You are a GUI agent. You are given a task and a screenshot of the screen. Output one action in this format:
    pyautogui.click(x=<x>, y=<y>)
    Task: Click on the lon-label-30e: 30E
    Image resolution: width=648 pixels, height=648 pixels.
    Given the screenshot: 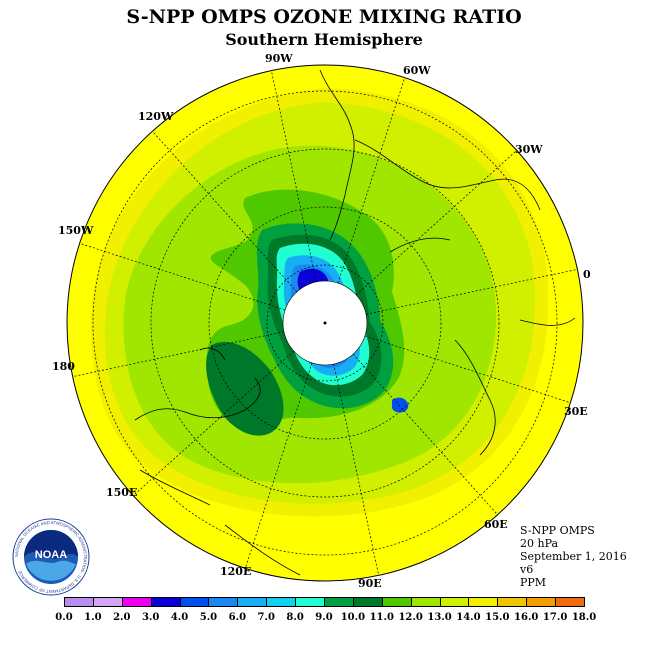 What is the action you would take?
    pyautogui.click(x=576, y=411)
    